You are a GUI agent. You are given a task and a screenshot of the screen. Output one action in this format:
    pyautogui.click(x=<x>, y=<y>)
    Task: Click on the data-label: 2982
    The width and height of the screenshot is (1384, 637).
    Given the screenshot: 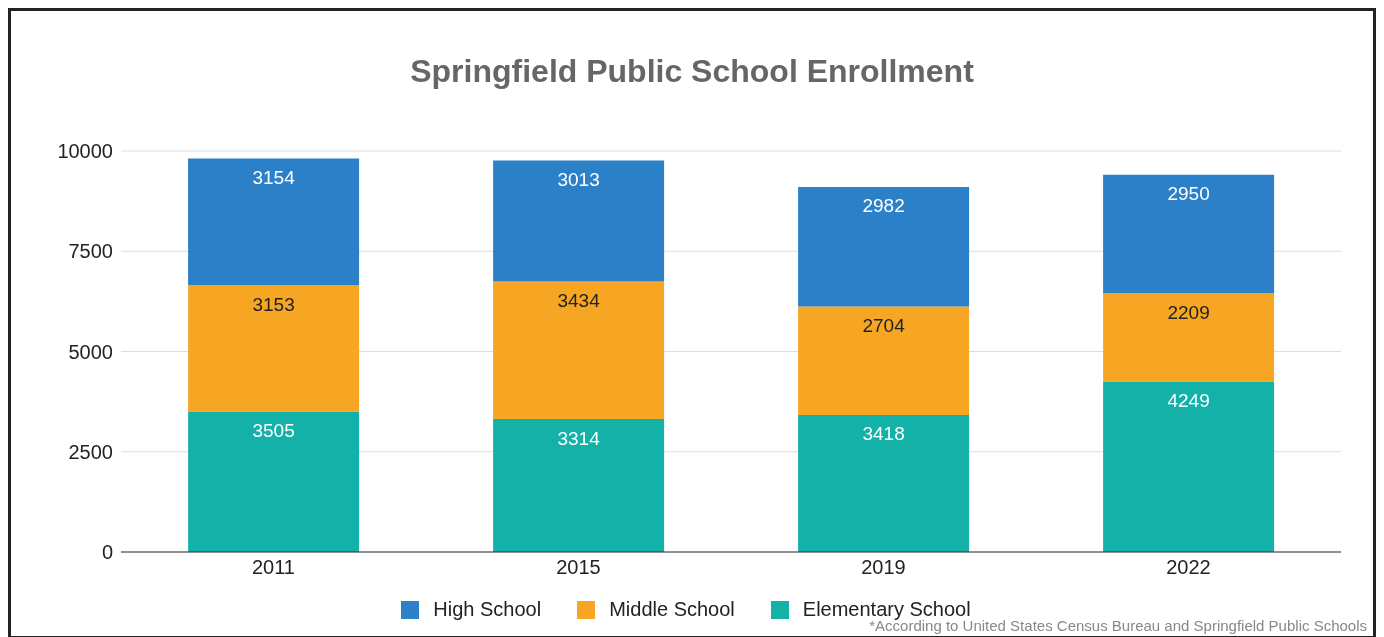 What is the action you would take?
    pyautogui.click(x=883, y=206)
    